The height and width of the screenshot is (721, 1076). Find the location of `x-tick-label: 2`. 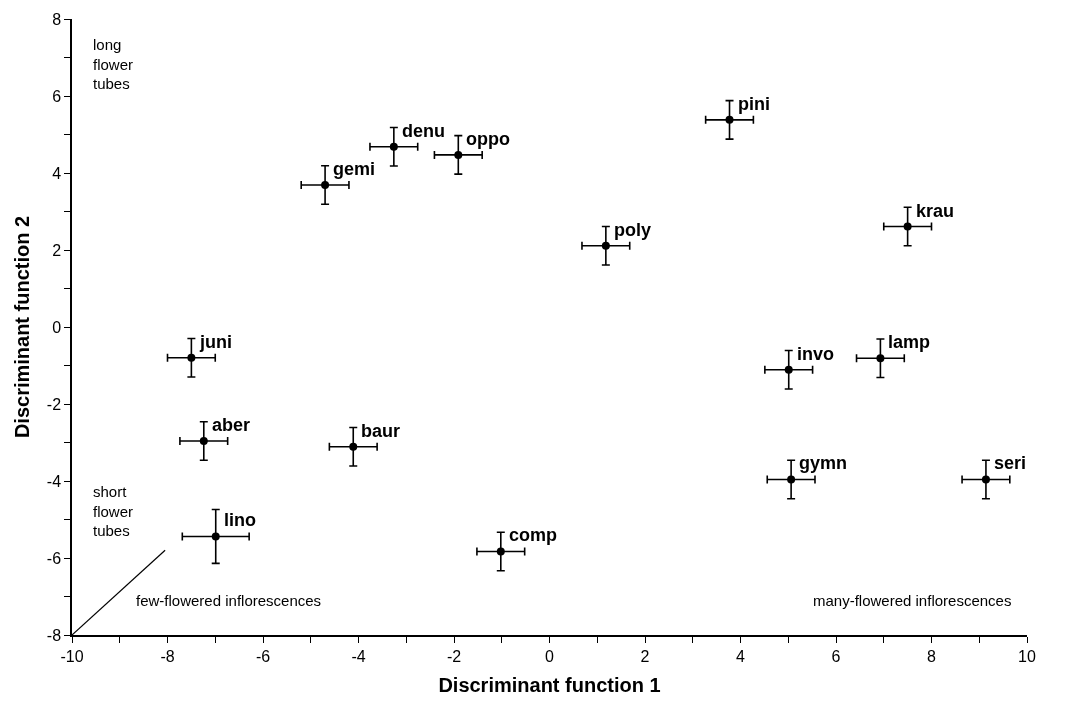

x-tick-label: 2 is located at coordinates (645, 656).